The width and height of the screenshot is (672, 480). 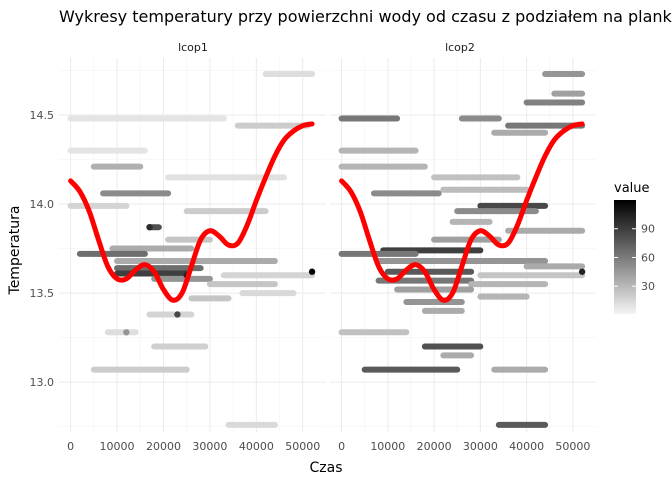 What do you see at coordinates (648, 229) in the screenshot?
I see `legend-tick-label: 90` at bounding box center [648, 229].